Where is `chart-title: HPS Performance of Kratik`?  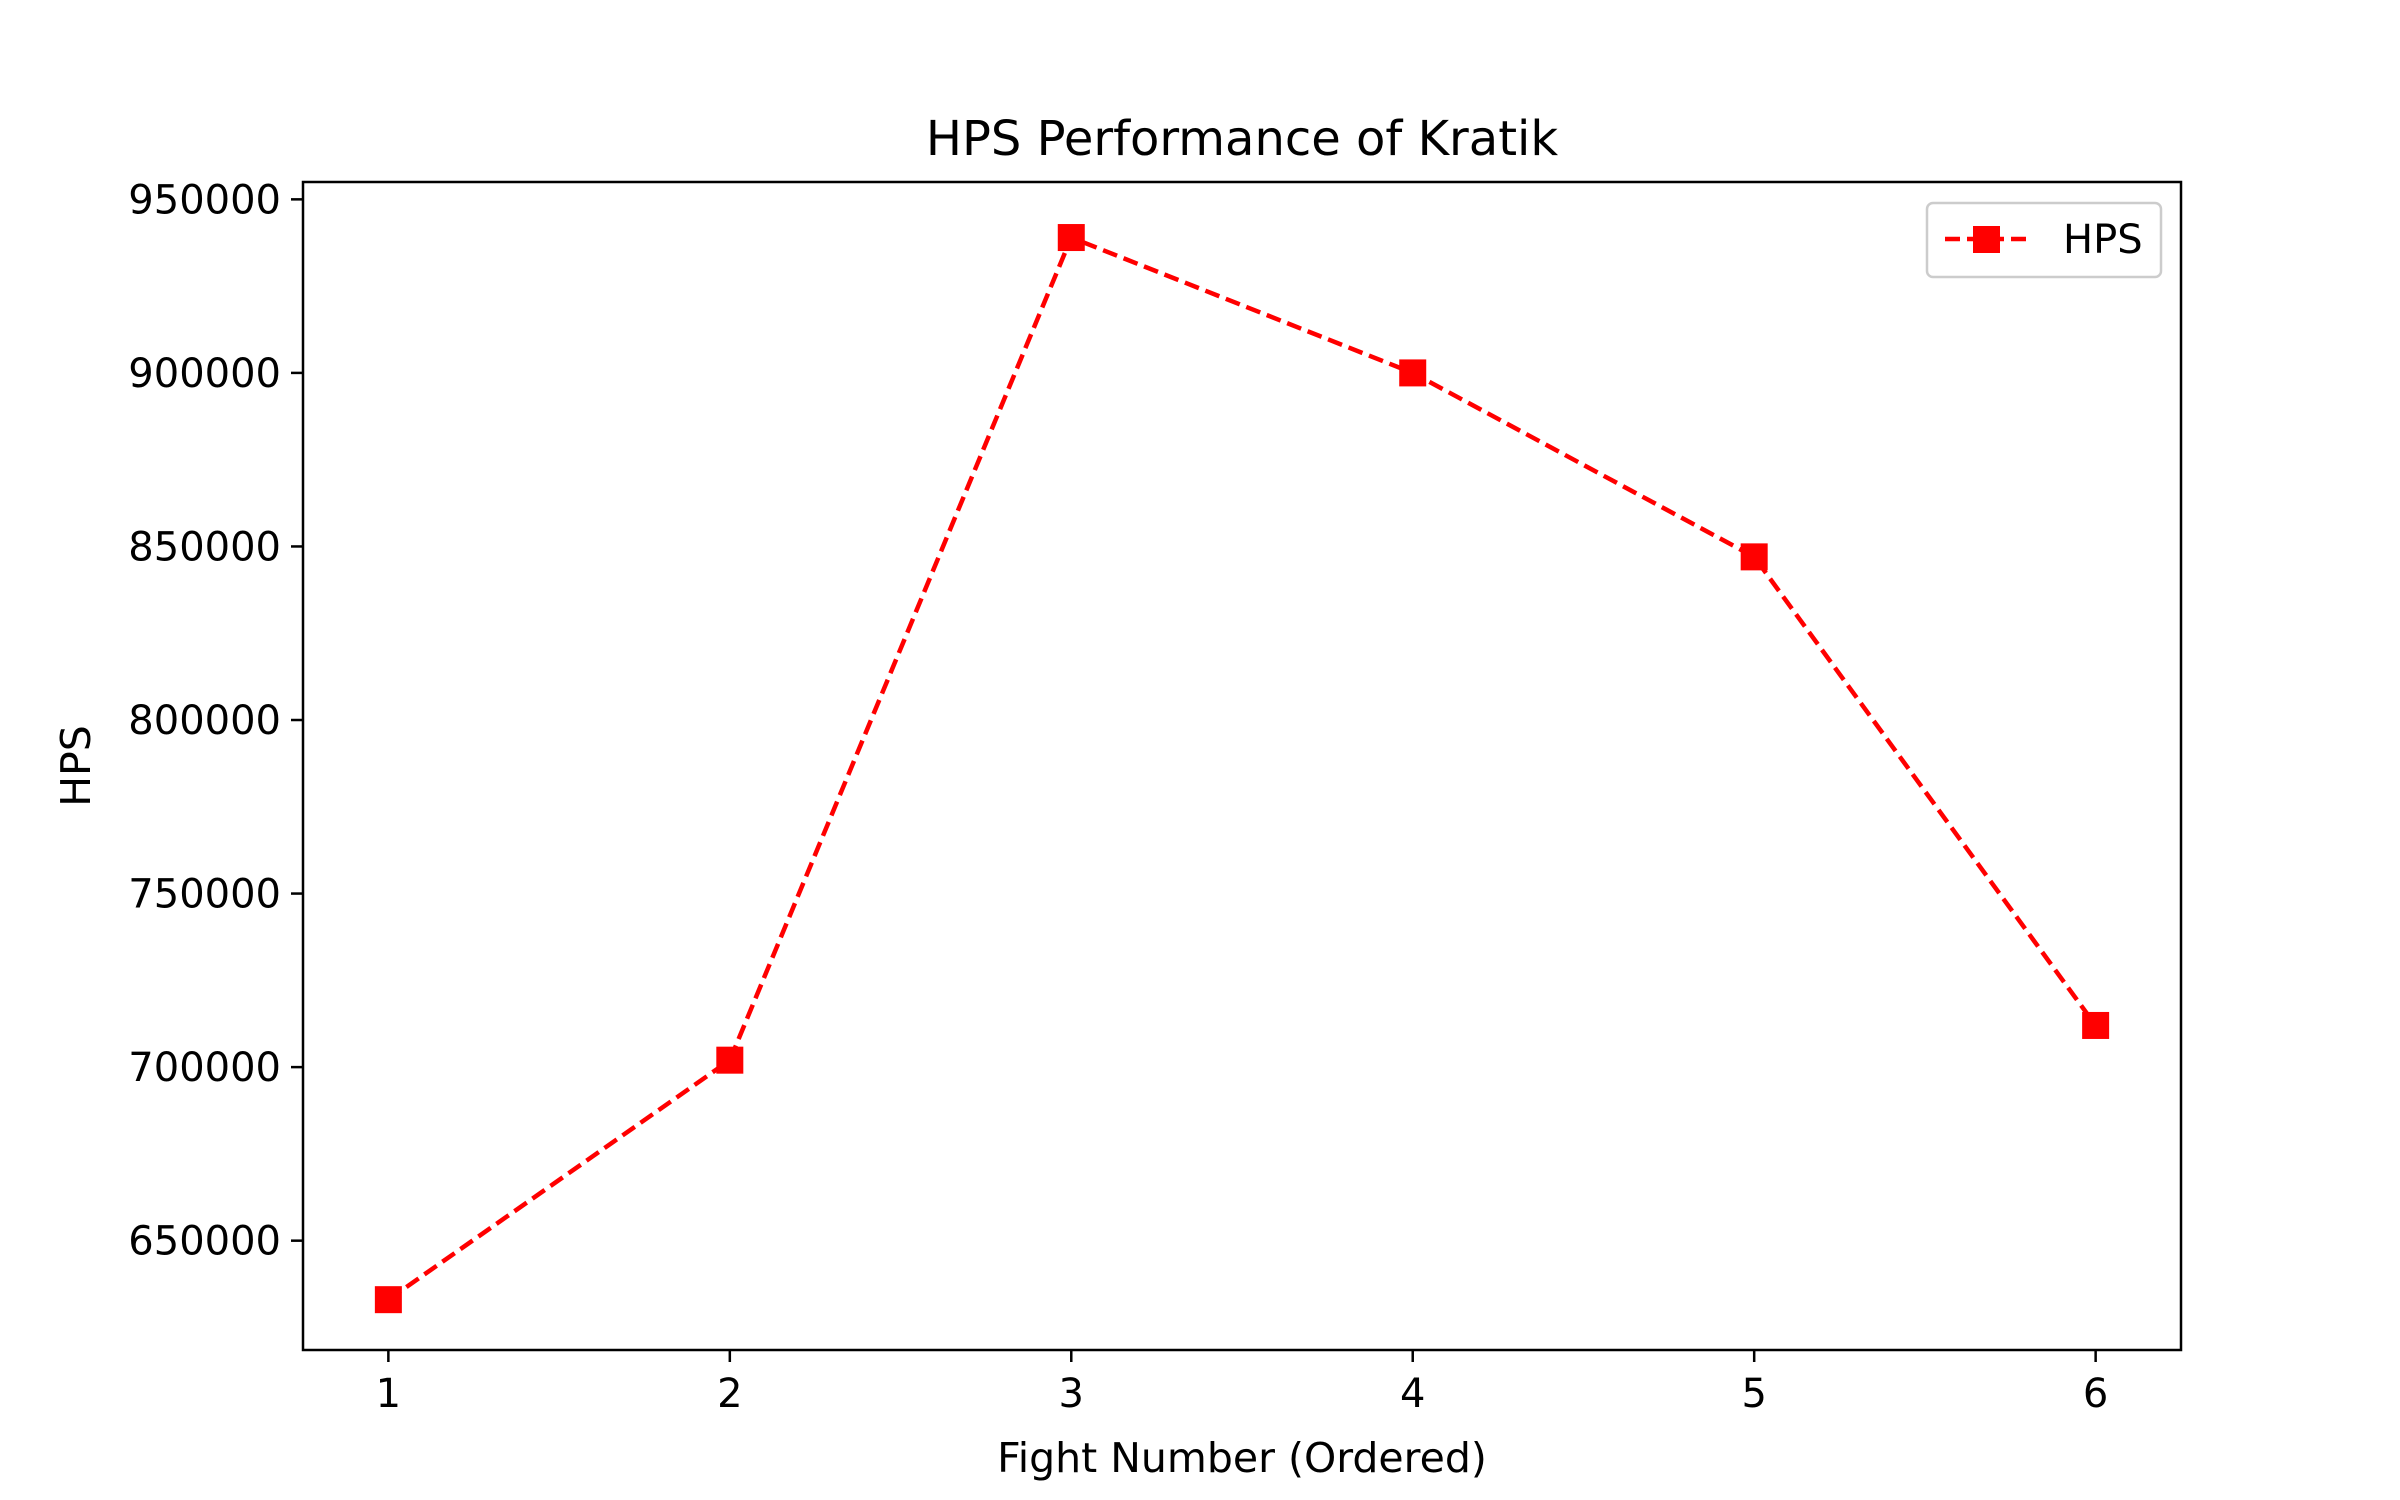
chart-title: HPS Performance of Kratik is located at coordinates (1242, 139).